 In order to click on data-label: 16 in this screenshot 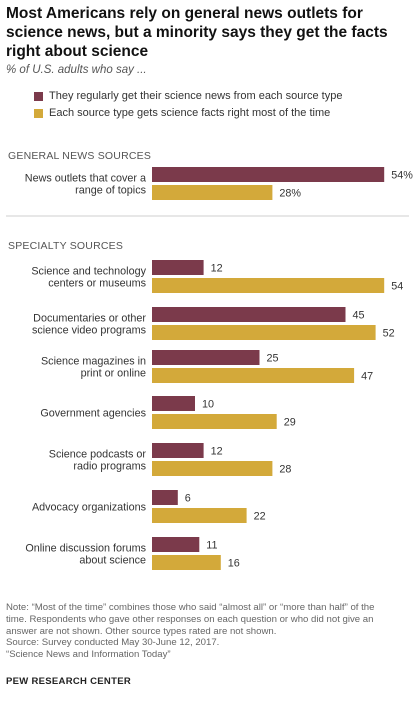, I will do `click(234, 564)`.